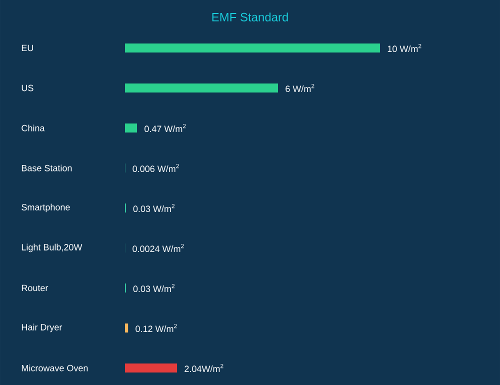 The width and height of the screenshot is (500, 385). Describe the element at coordinates (33, 128) in the screenshot. I see `y-tick-label: China` at that location.